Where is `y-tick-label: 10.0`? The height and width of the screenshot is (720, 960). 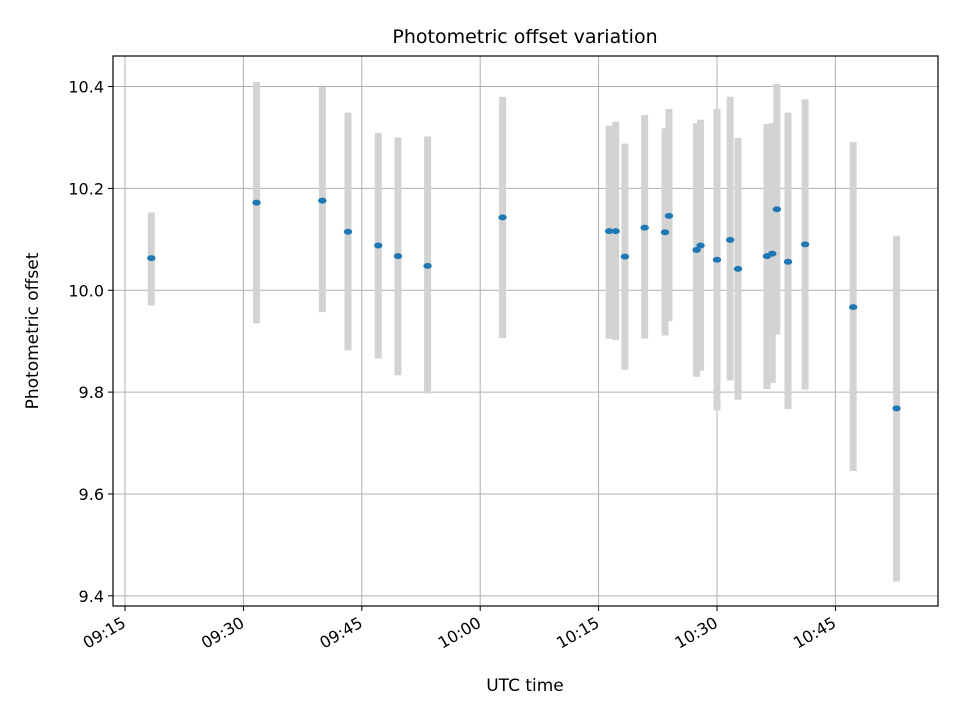 y-tick-label: 10.0 is located at coordinates (86, 290).